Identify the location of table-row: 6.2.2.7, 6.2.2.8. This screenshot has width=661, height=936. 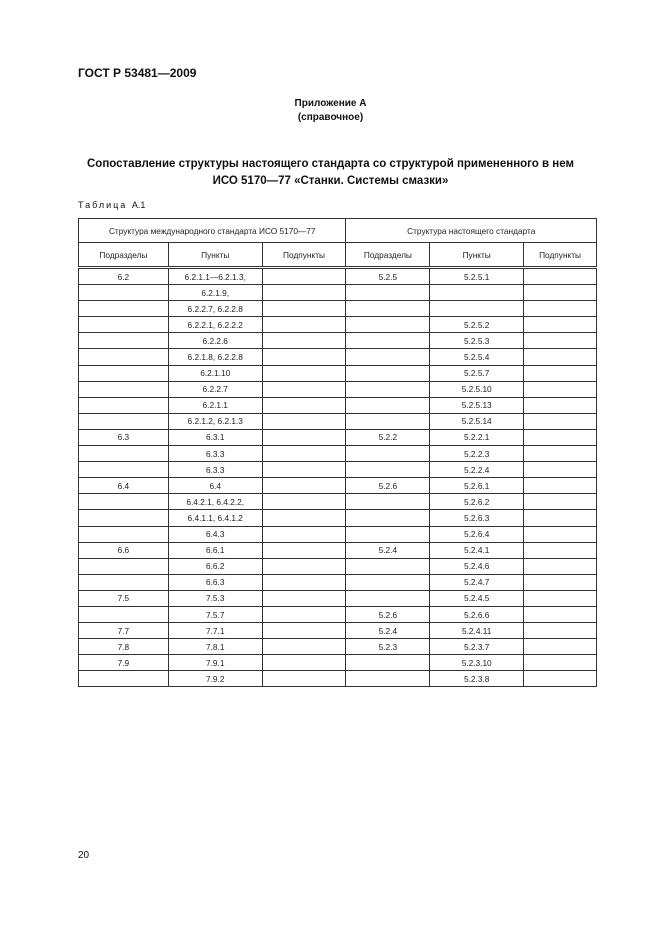
(337, 309).